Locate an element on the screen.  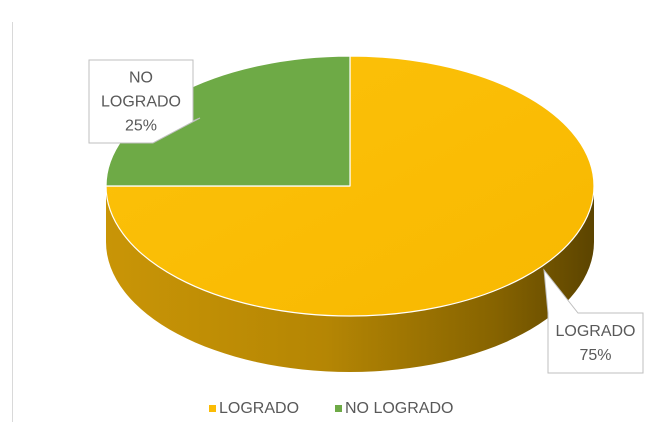
legend-item-no-logrado-swatch is located at coordinates (338, 408).